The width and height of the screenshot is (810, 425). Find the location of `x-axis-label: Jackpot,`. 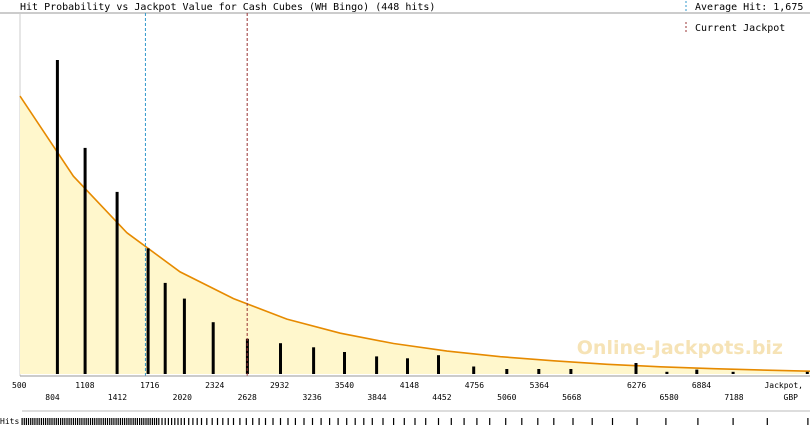

x-axis-label: Jackpot, is located at coordinates (783, 385).